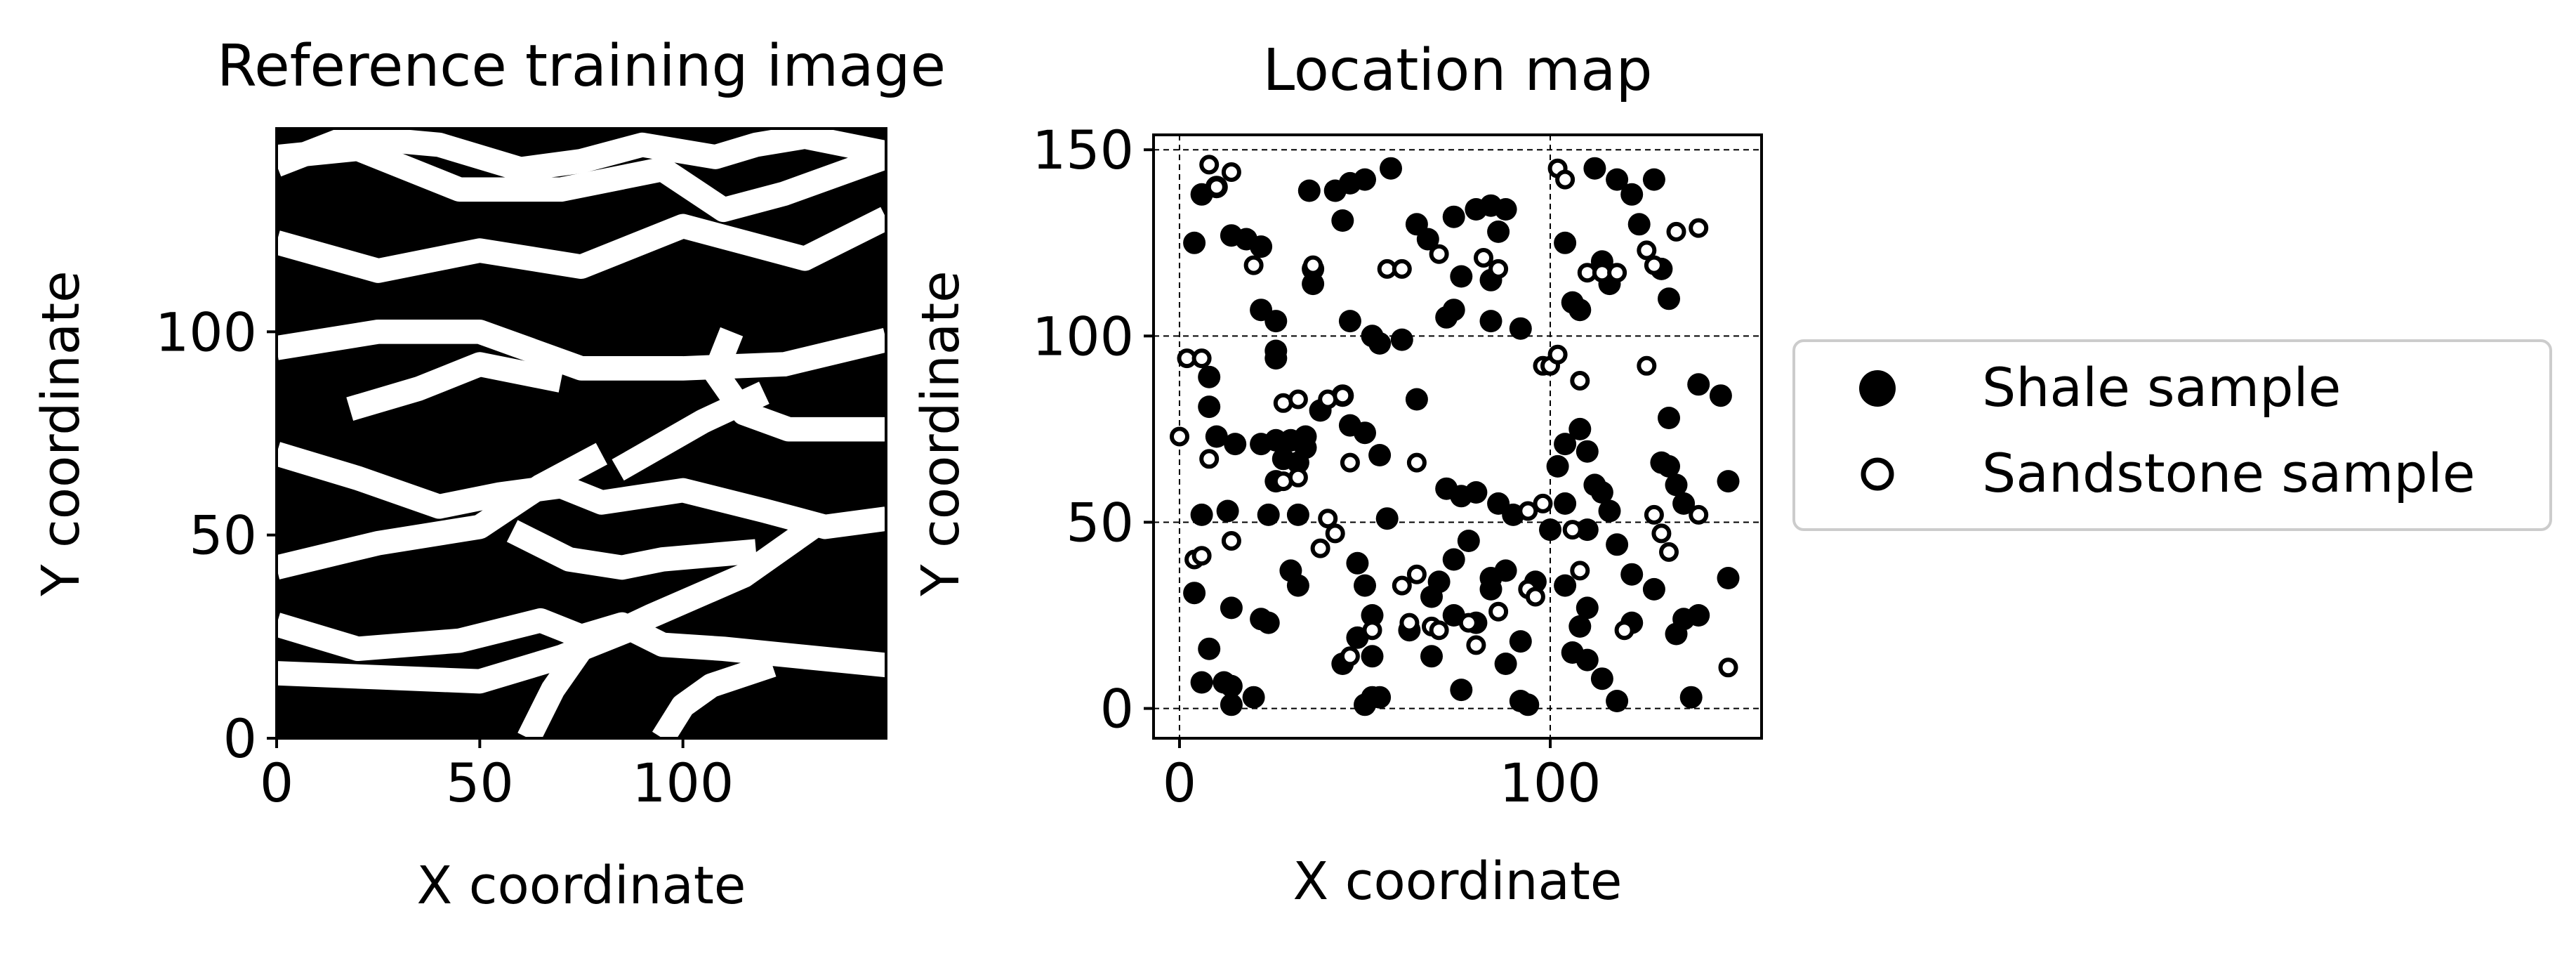 The height and width of the screenshot is (956, 2576). Describe the element at coordinates (497, 776) in the screenshot. I see `training-image-x-ticks: 0 50 100` at that location.